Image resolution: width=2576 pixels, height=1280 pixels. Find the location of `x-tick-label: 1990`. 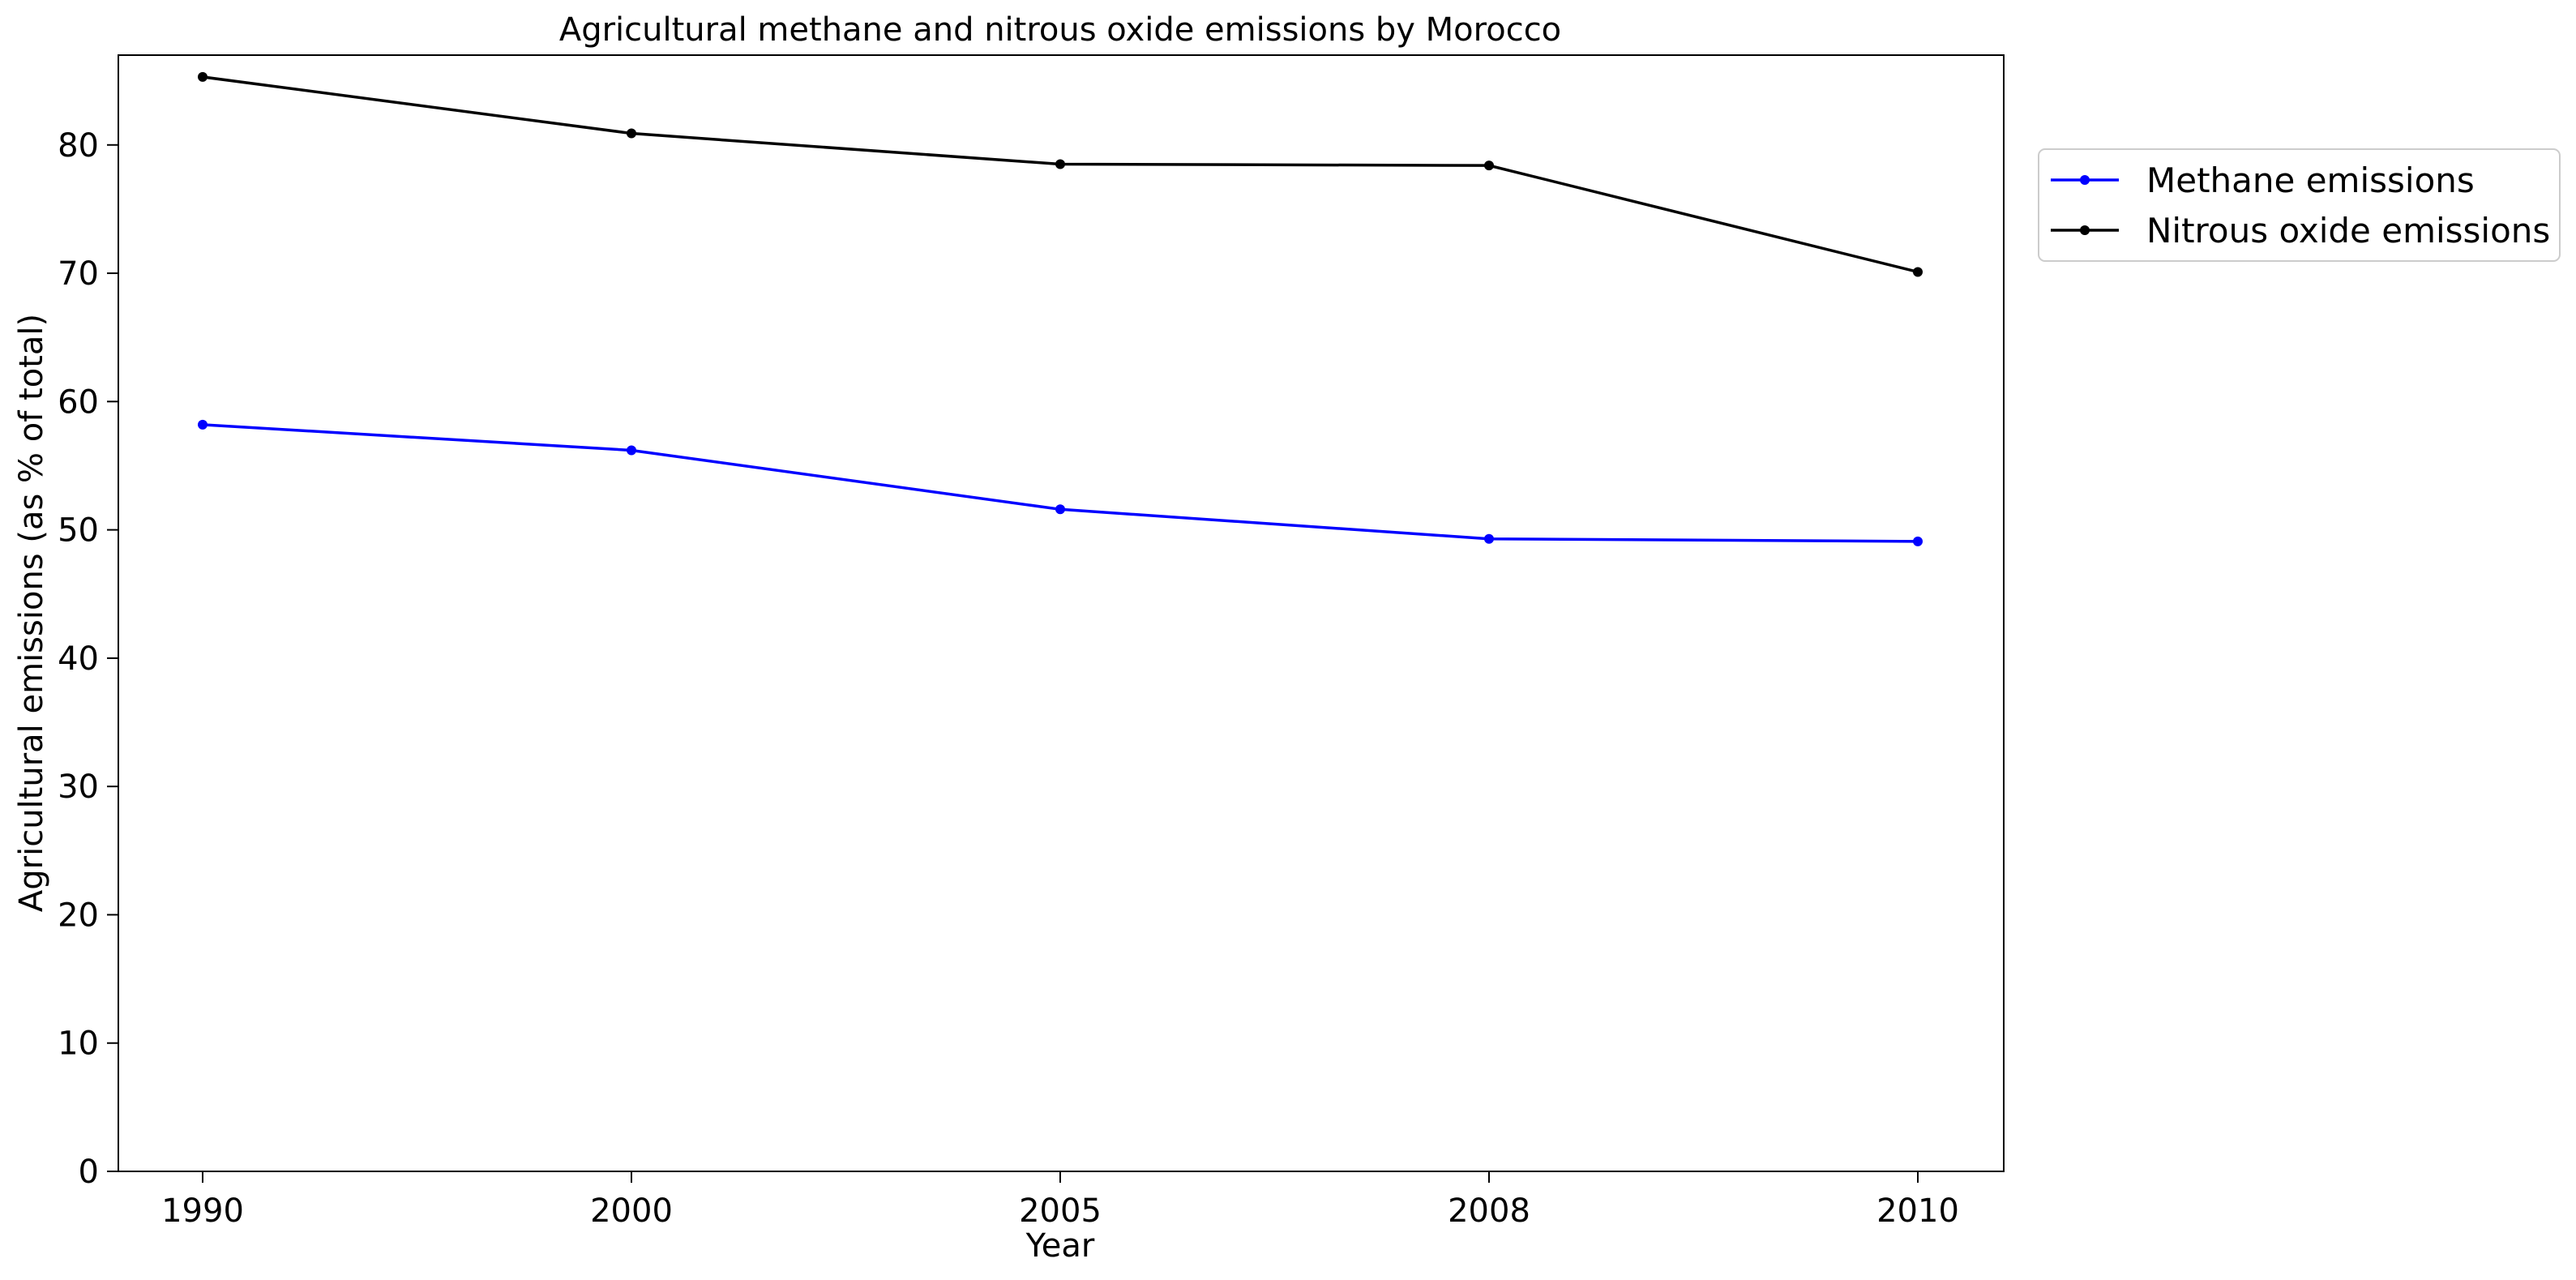

x-tick-label: 1990 is located at coordinates (202, 1211).